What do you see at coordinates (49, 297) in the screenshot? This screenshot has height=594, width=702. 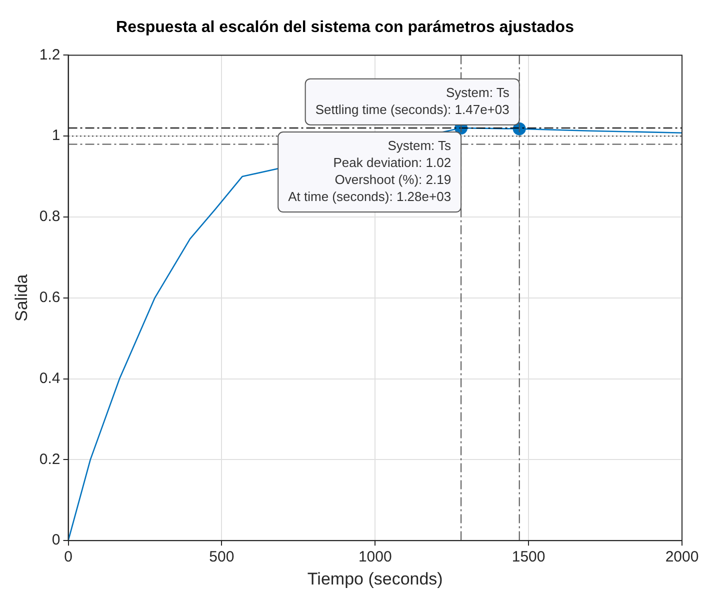 I see `y-tick-label: 0.6` at bounding box center [49, 297].